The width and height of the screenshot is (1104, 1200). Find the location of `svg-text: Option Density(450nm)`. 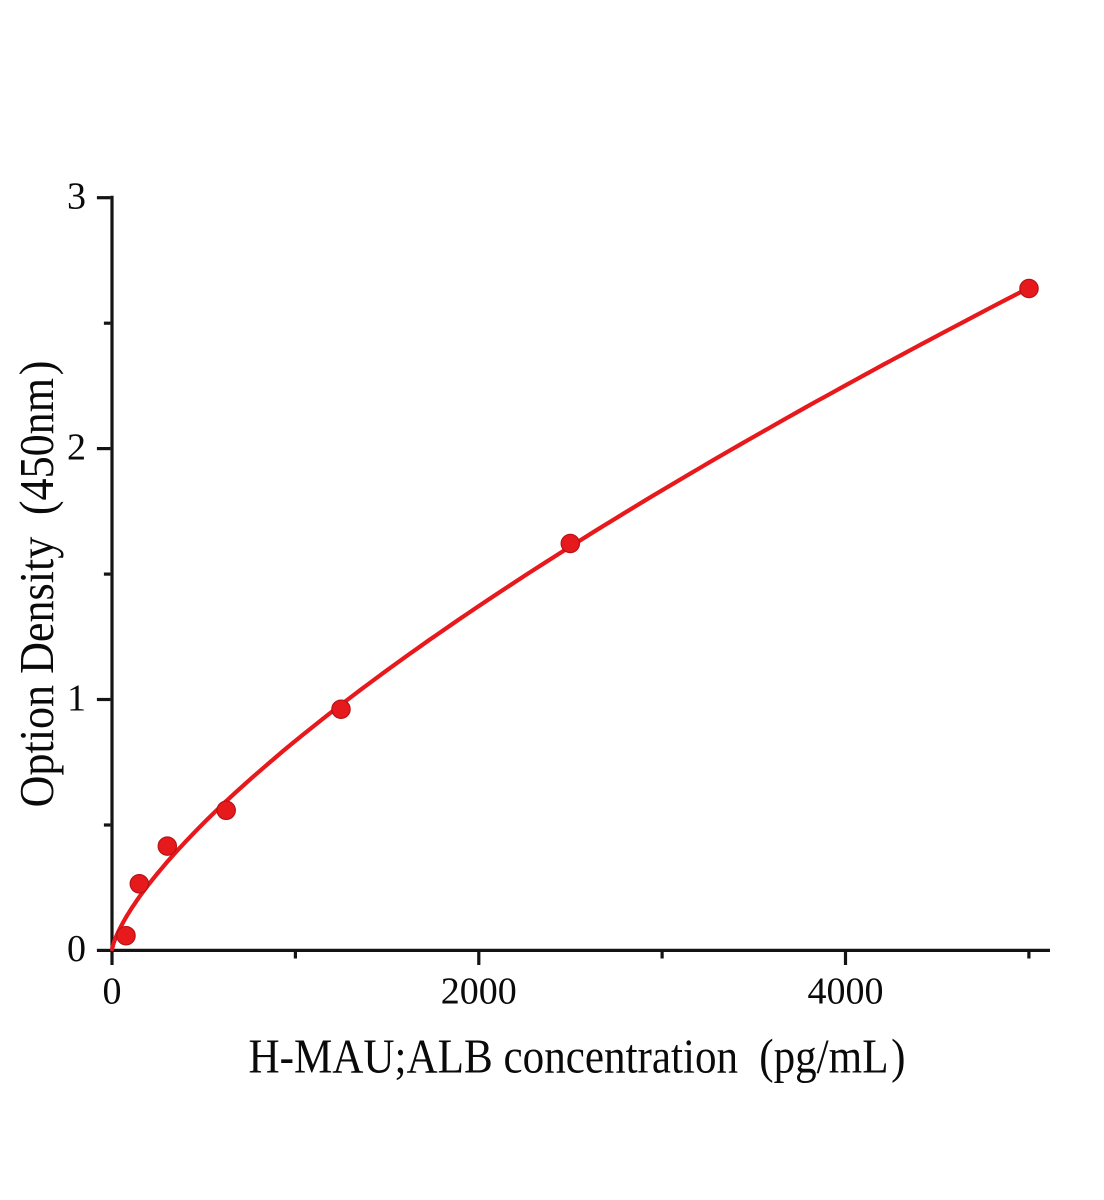

svg-text: Option Density(450nm) is located at coordinates (37, 584).